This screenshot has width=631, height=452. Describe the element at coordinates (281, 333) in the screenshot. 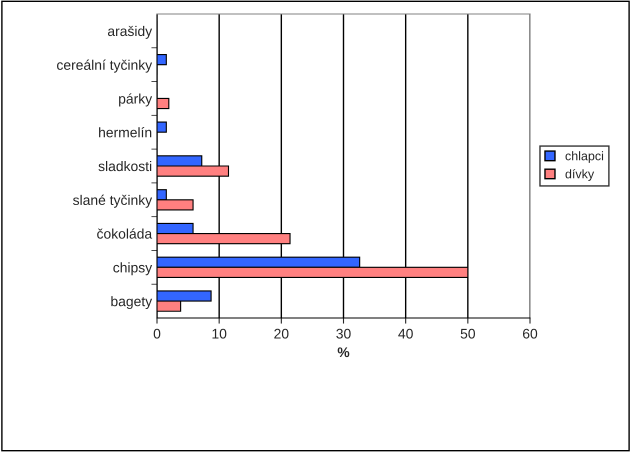

I see `x-tick-label: 20` at that location.